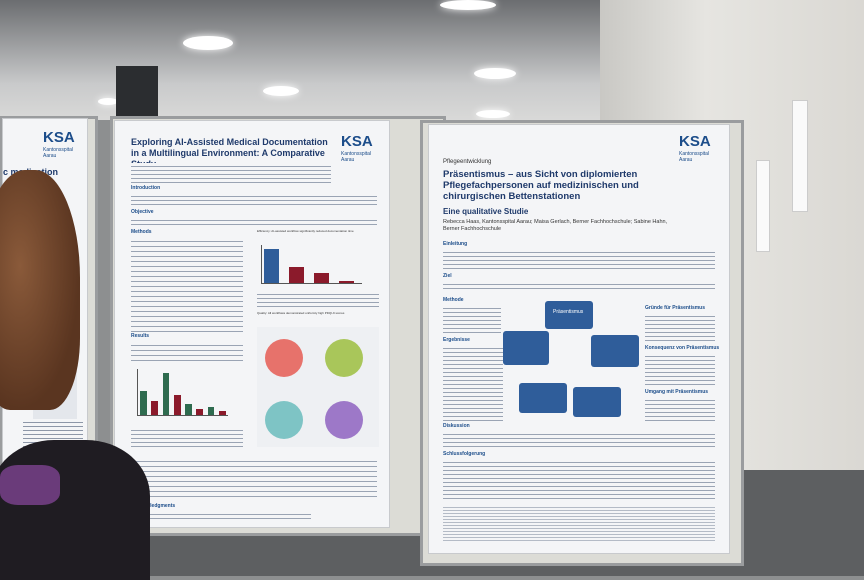  Describe the element at coordinates (682, 348) in the screenshot. I see `side-heading: Konsequenz von Präsentismus` at that location.